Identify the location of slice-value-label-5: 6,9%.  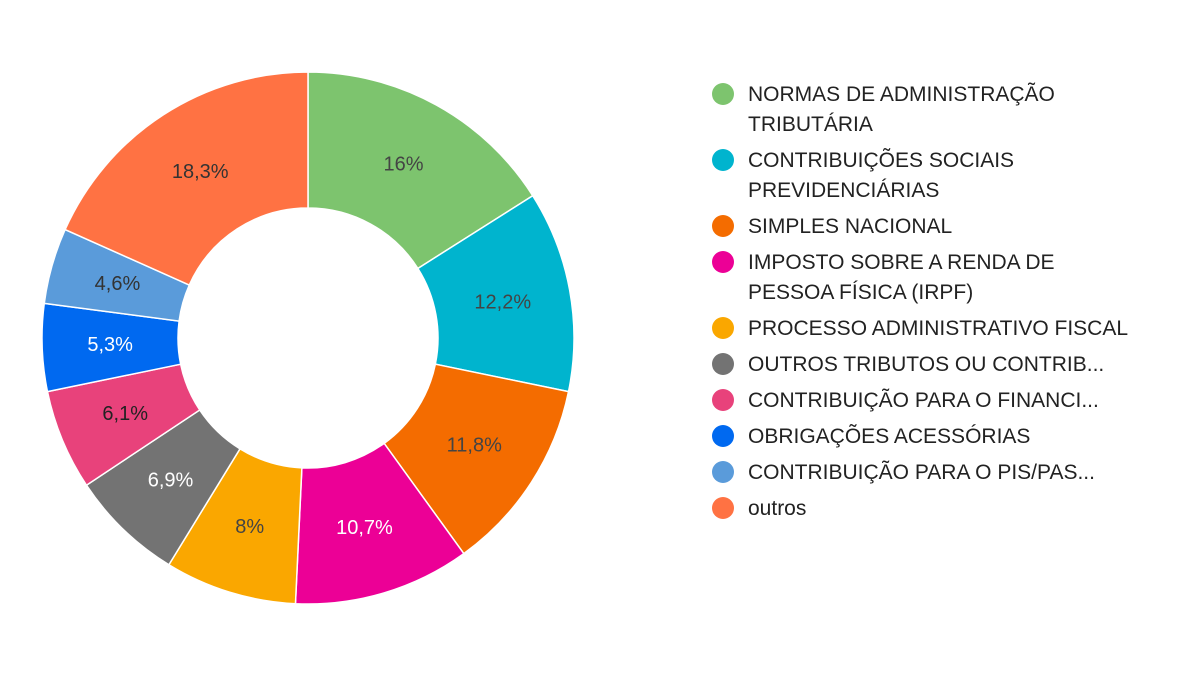
(171, 481).